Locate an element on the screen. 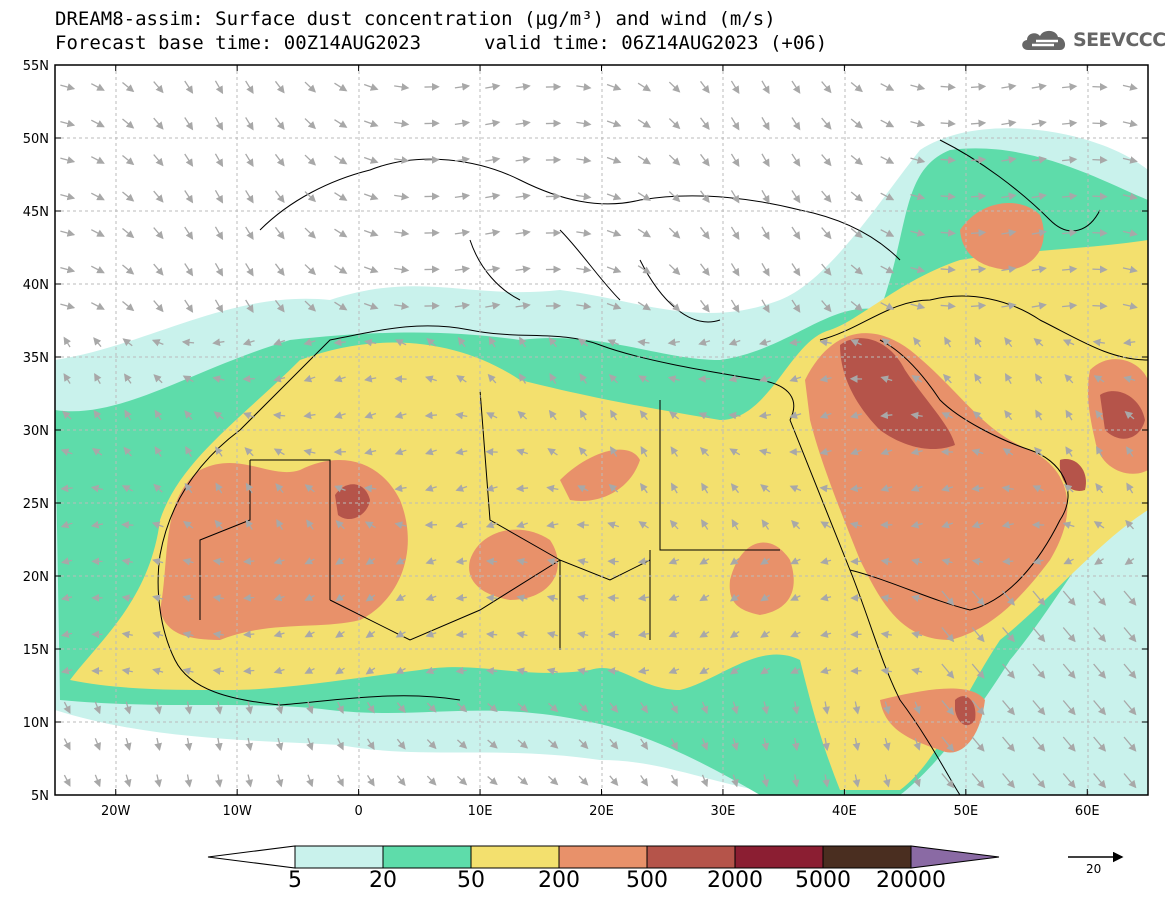  longitude-label: 20E is located at coordinates (601, 811).